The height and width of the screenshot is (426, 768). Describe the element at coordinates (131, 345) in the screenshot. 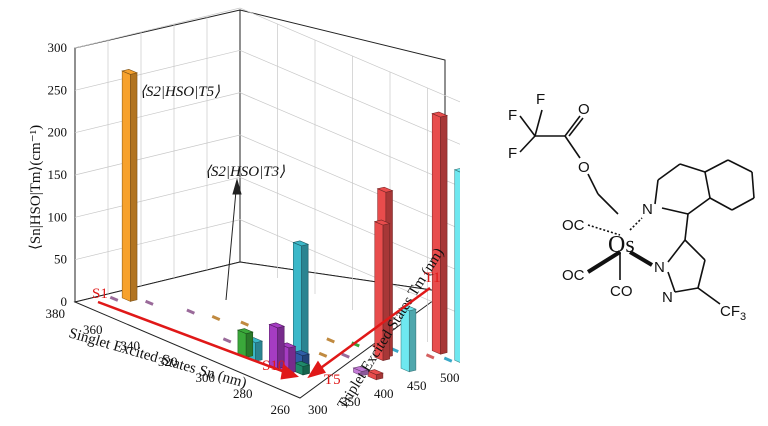

I see `x-tick-label: 340` at that location.